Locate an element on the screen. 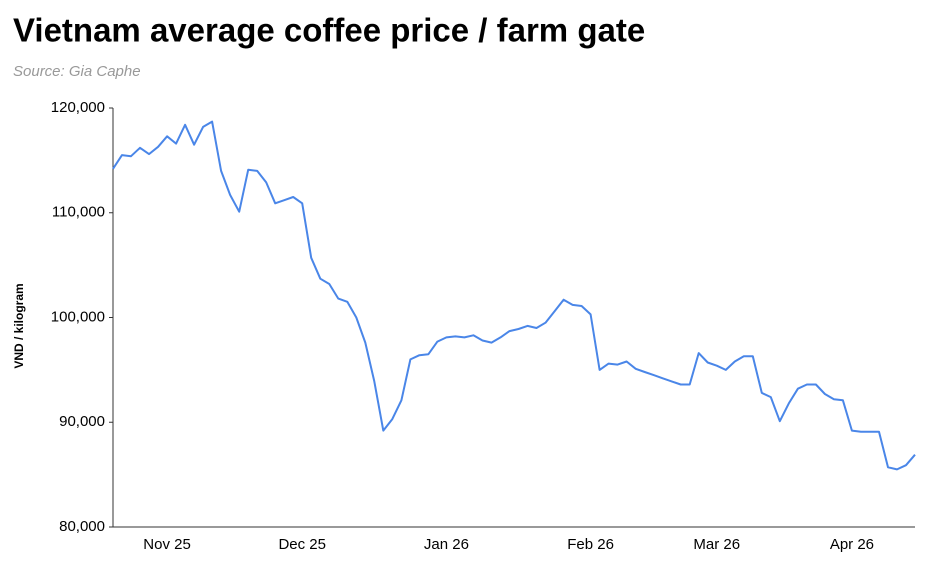 This screenshot has width=929, height=563. y-tick-label: 120,000 is located at coordinates (78, 107).